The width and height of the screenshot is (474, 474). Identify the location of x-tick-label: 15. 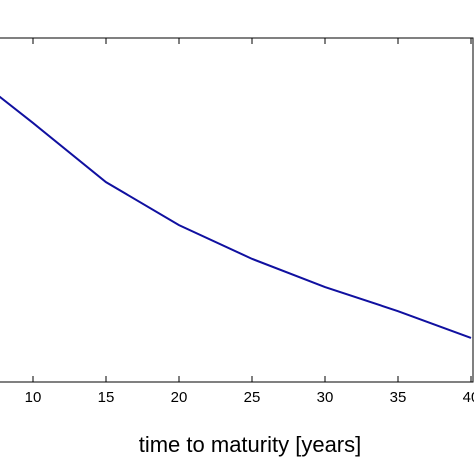
(106, 397).